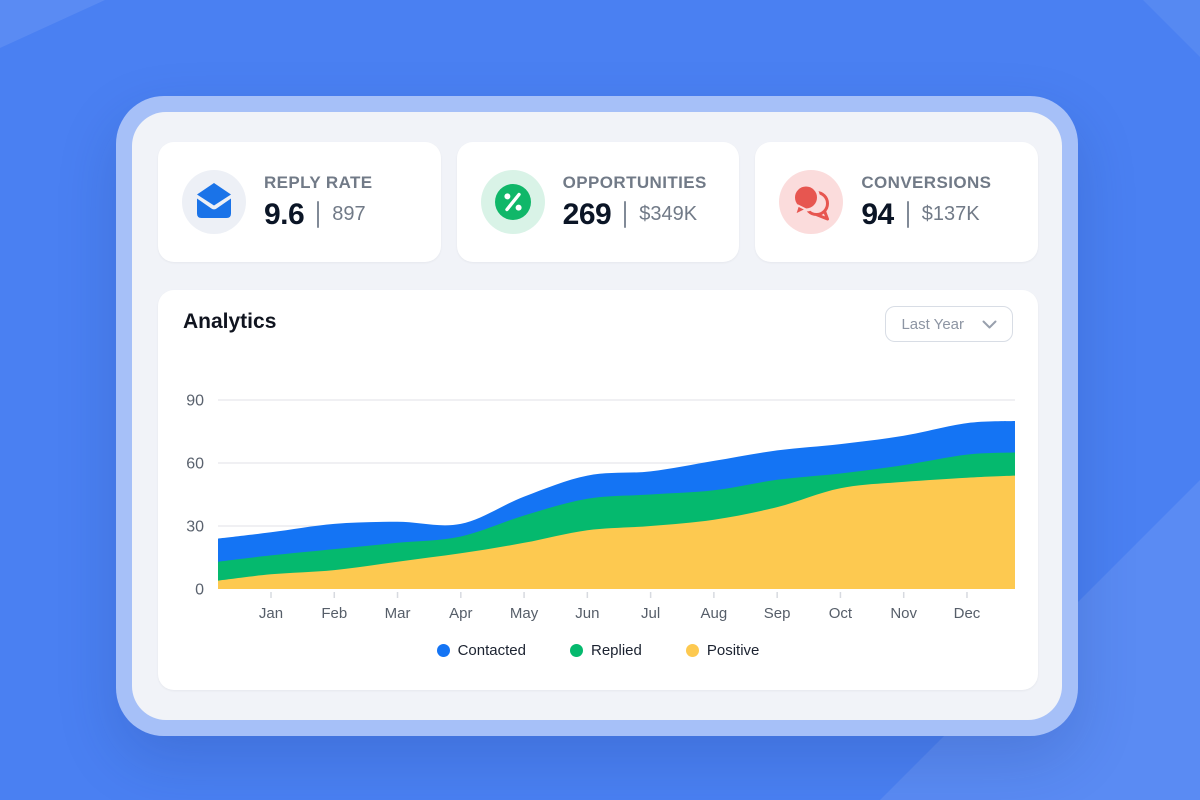 The image size is (1200, 800). I want to click on stat-value: 269, so click(587, 214).